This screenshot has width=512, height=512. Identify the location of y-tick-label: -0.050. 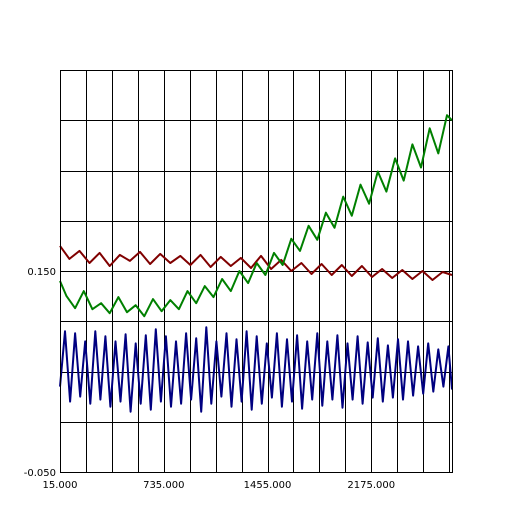
(40, 473).